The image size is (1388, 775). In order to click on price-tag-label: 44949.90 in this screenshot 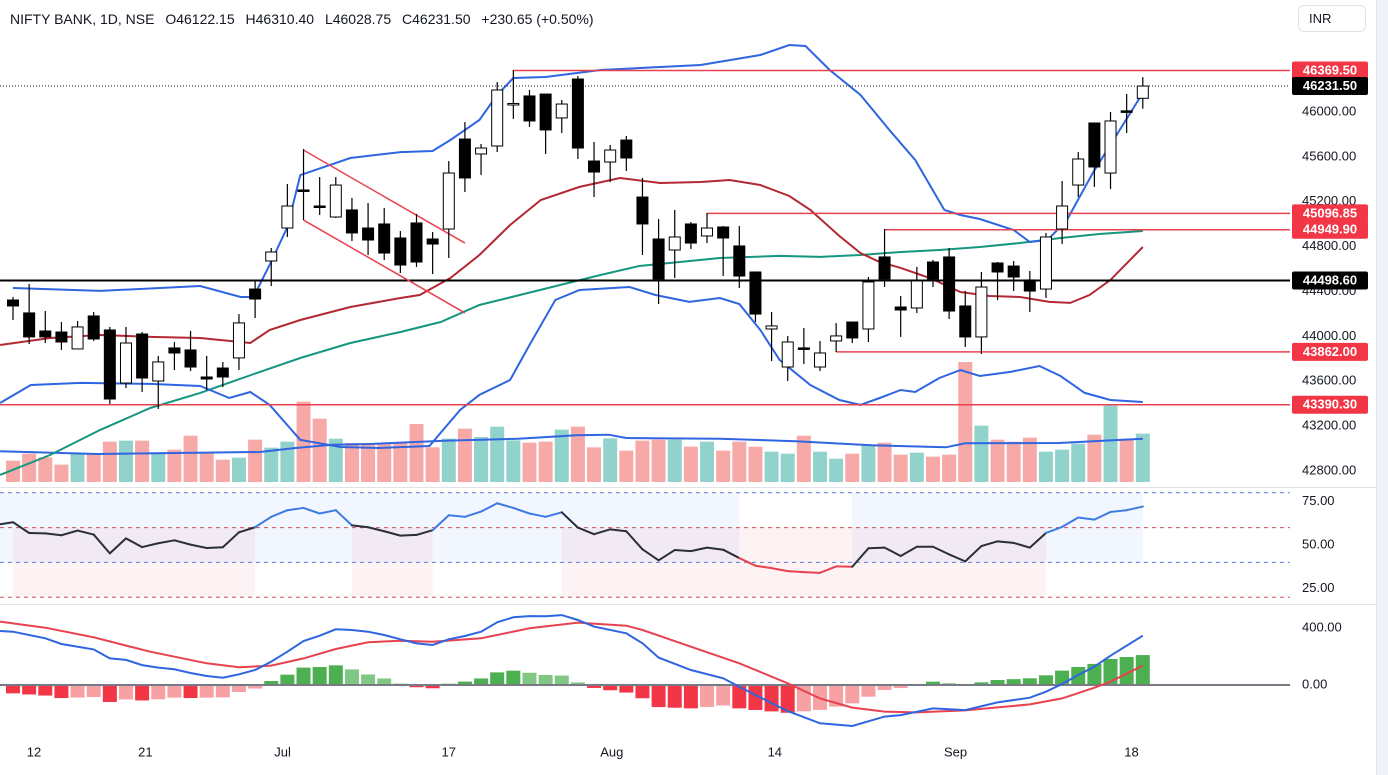, I will do `click(1330, 229)`.